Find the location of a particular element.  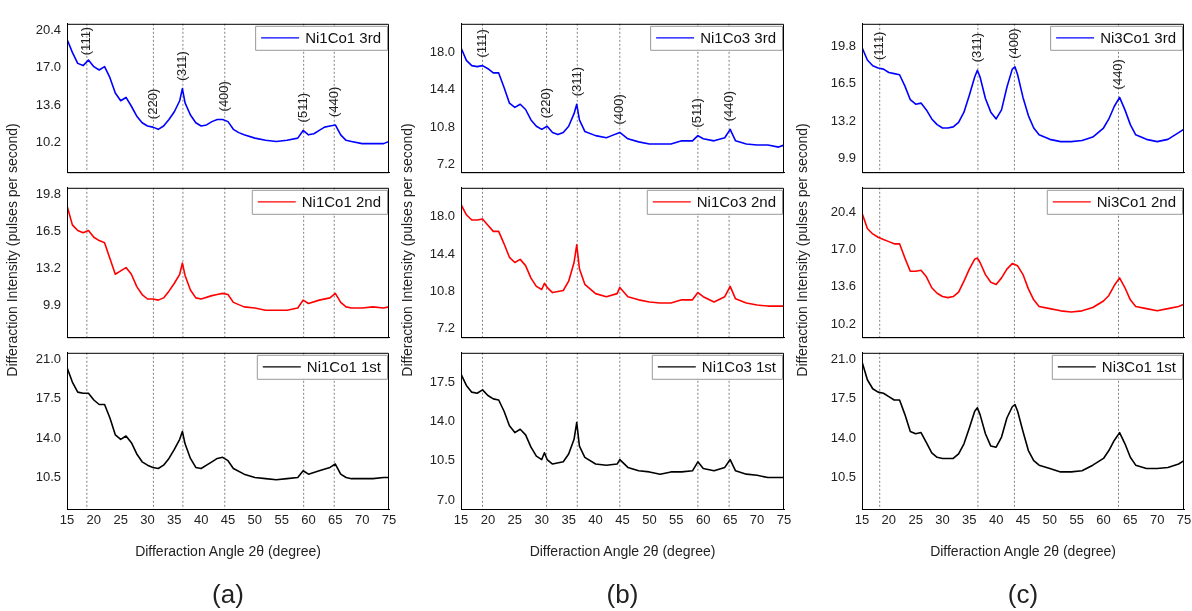

legend-label: Ni3Co1 2nd is located at coordinates (1136, 201).